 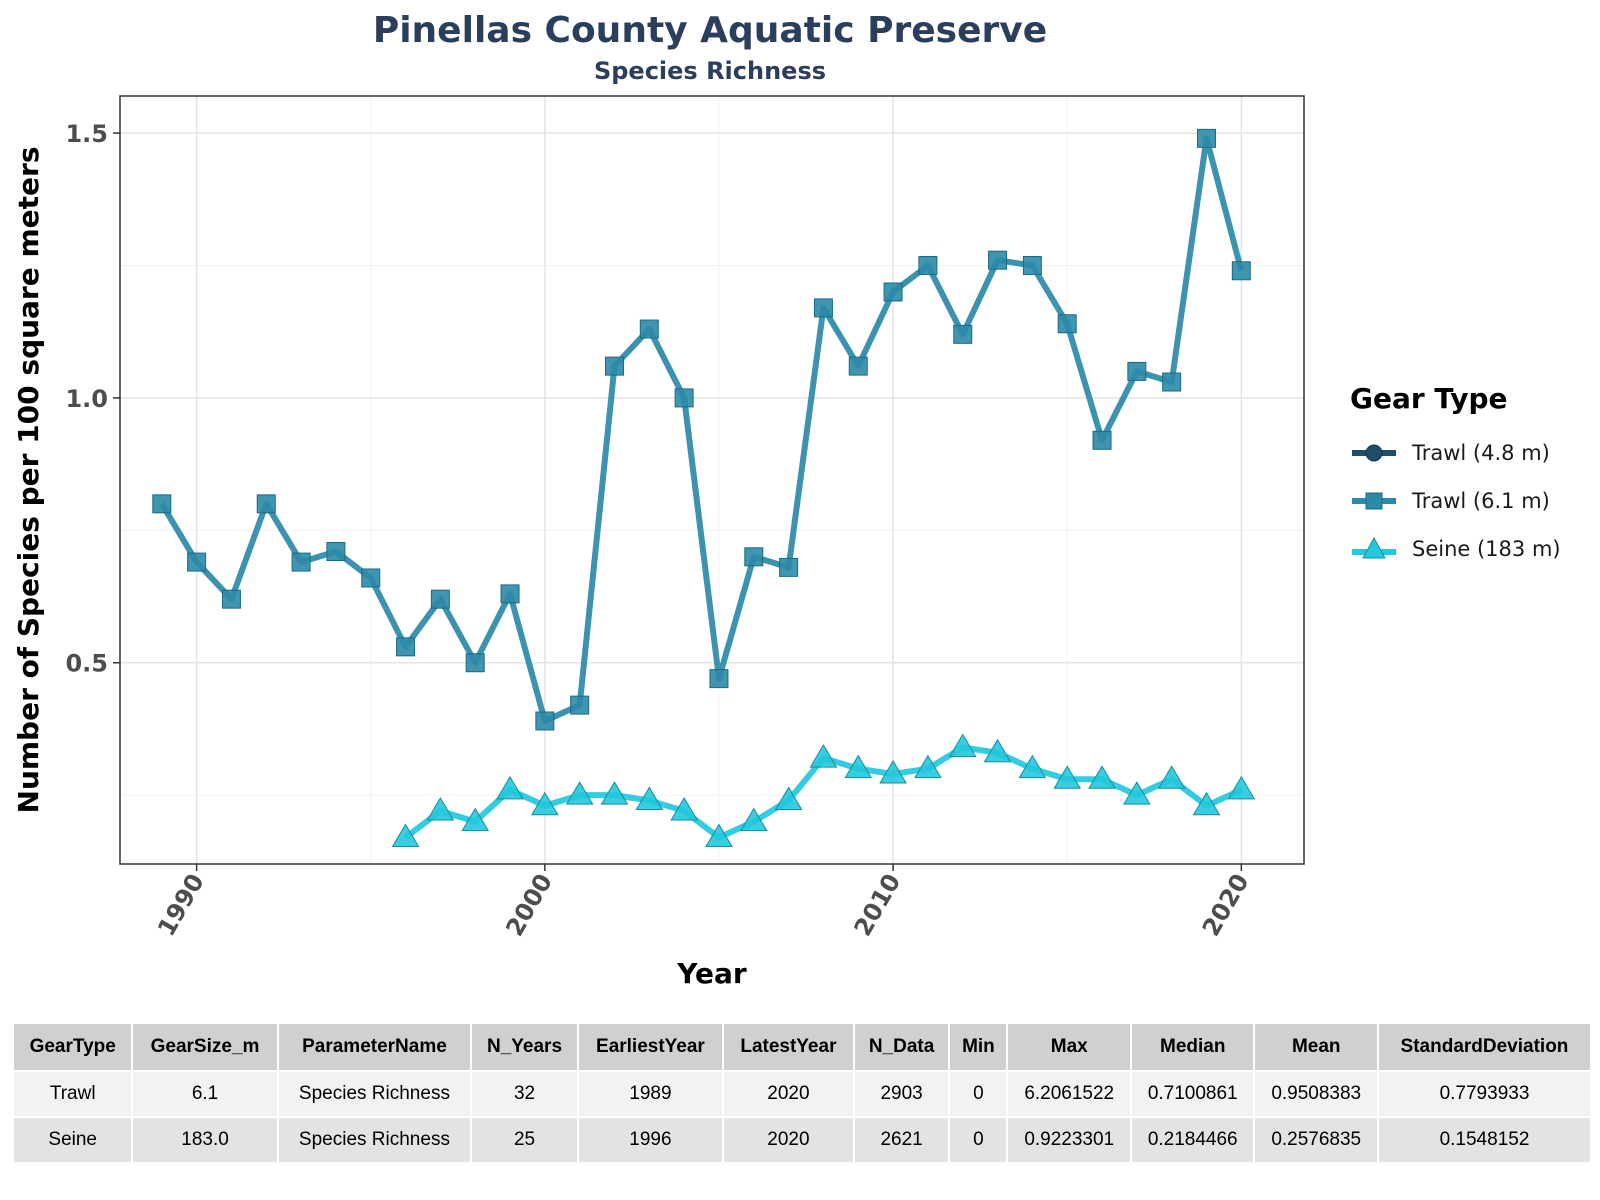 I want to click on legend-item-trawl-6-1: Trawl (6.1 m), so click(x=1470, y=501).